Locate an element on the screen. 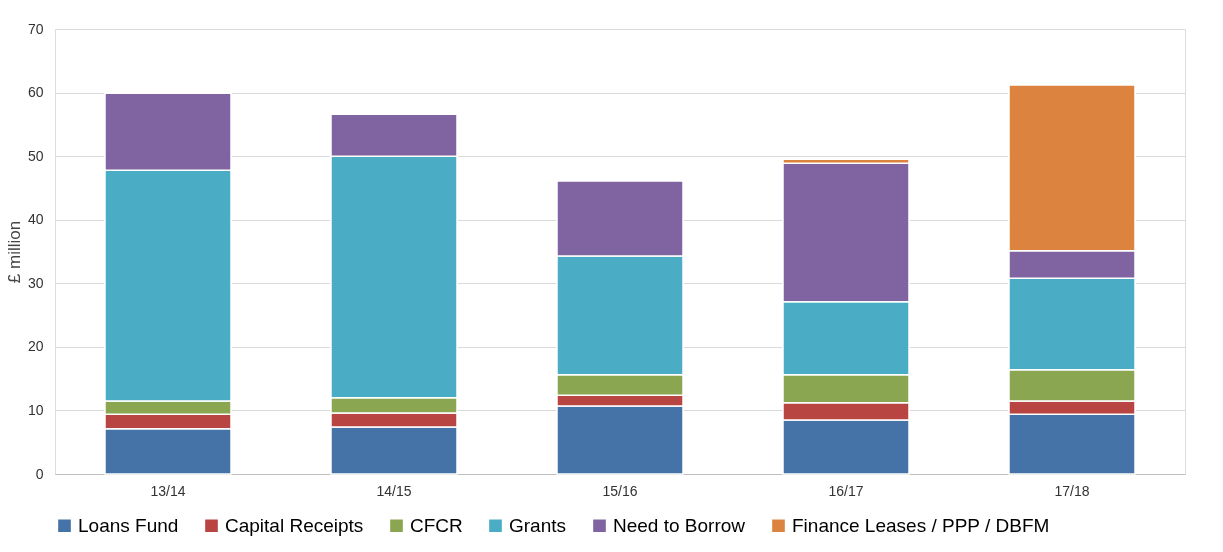 This screenshot has height=552, width=1223. y-tick-label: 50 is located at coordinates (35, 155).